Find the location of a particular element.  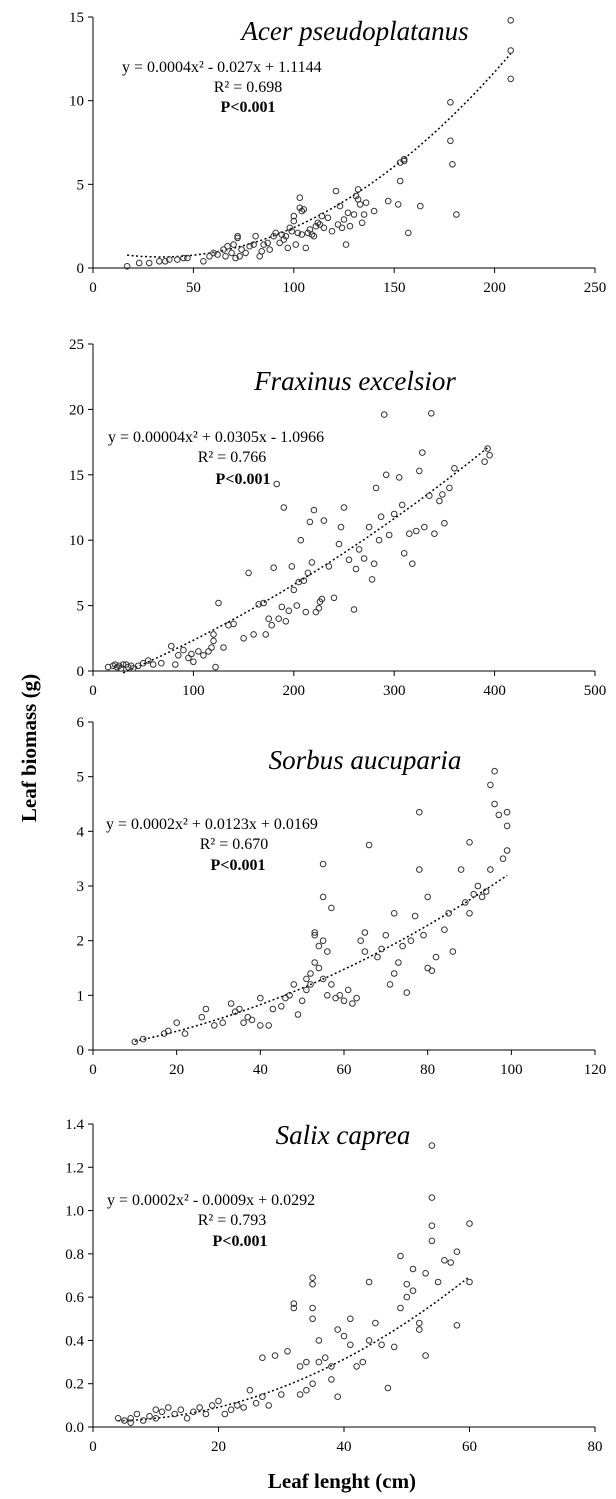

y-axis-label: Leaf biomass (g) is located at coordinates (29, 748).